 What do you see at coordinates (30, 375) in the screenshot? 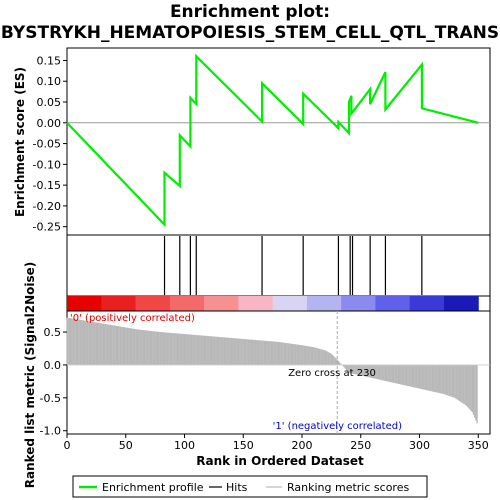
I see `metric-ylabel: Ranked list metric (Signal2Noise)` at bounding box center [30, 375].